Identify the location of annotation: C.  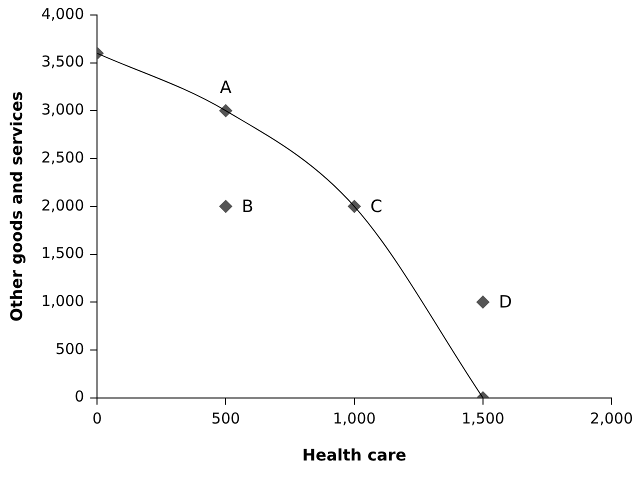
(376, 206).